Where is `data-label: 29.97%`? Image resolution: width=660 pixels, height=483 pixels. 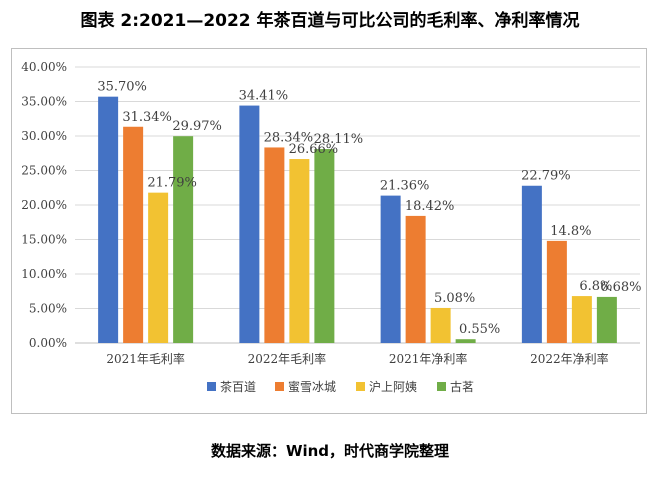
data-label: 29.97% is located at coordinates (197, 126).